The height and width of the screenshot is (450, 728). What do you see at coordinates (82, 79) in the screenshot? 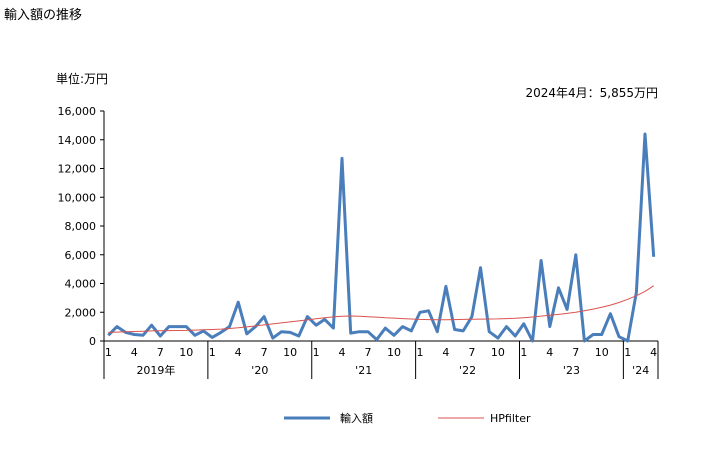
I see `unit-label: 単位:万円` at bounding box center [82, 79].